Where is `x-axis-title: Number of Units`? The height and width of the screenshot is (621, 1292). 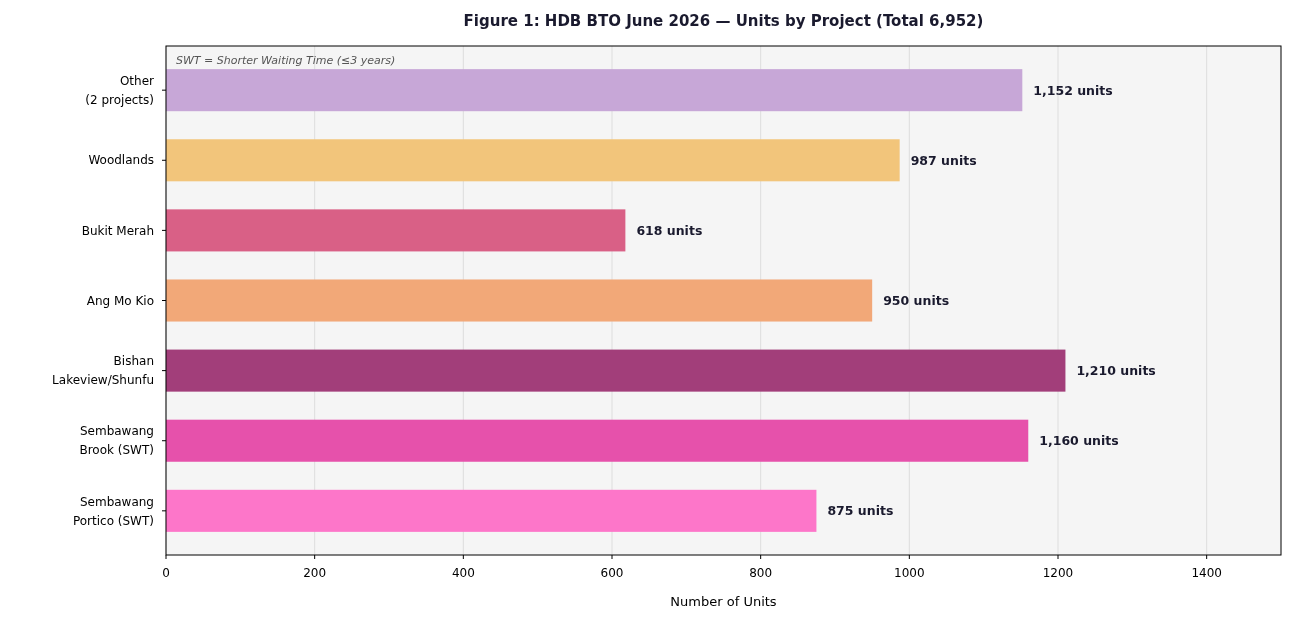 x-axis-title: Number of Units is located at coordinates (723, 601).